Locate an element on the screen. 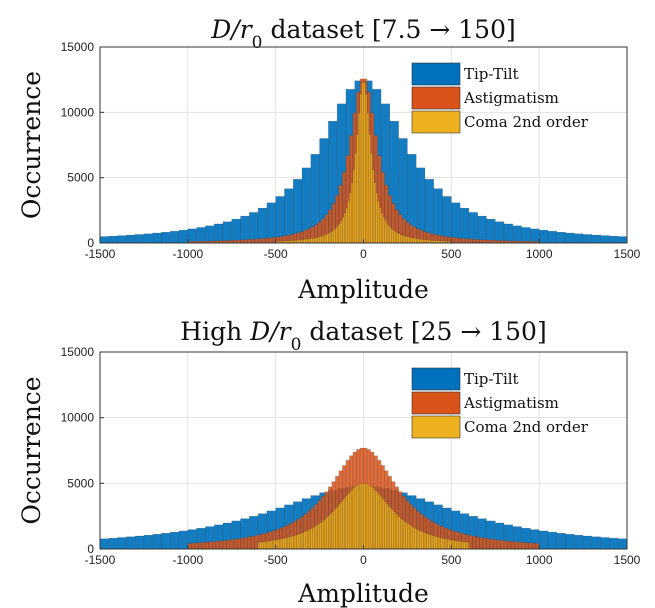 This screenshot has height=608, width=655. x-tick-label: 500 is located at coordinates (451, 560).